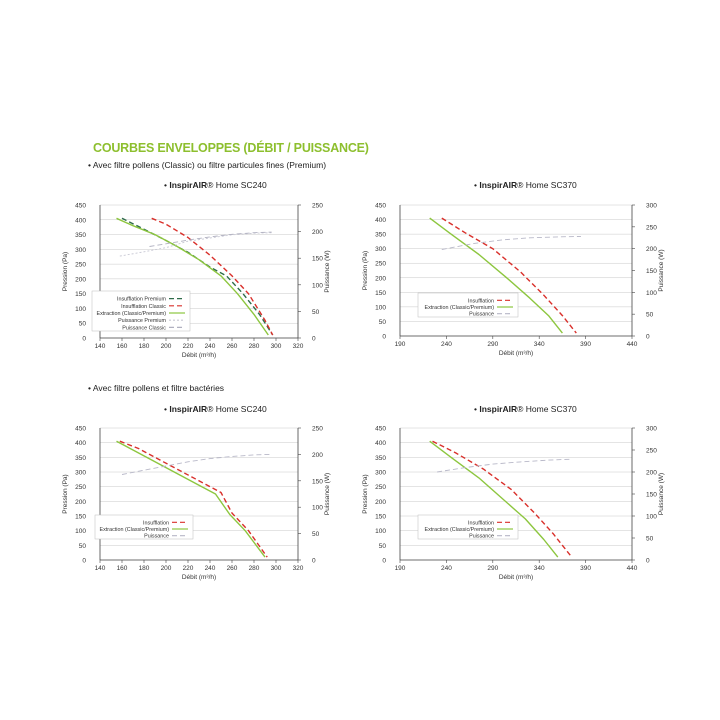  Describe the element at coordinates (298, 346) in the screenshot. I see `x-tick-label: 320` at that location.